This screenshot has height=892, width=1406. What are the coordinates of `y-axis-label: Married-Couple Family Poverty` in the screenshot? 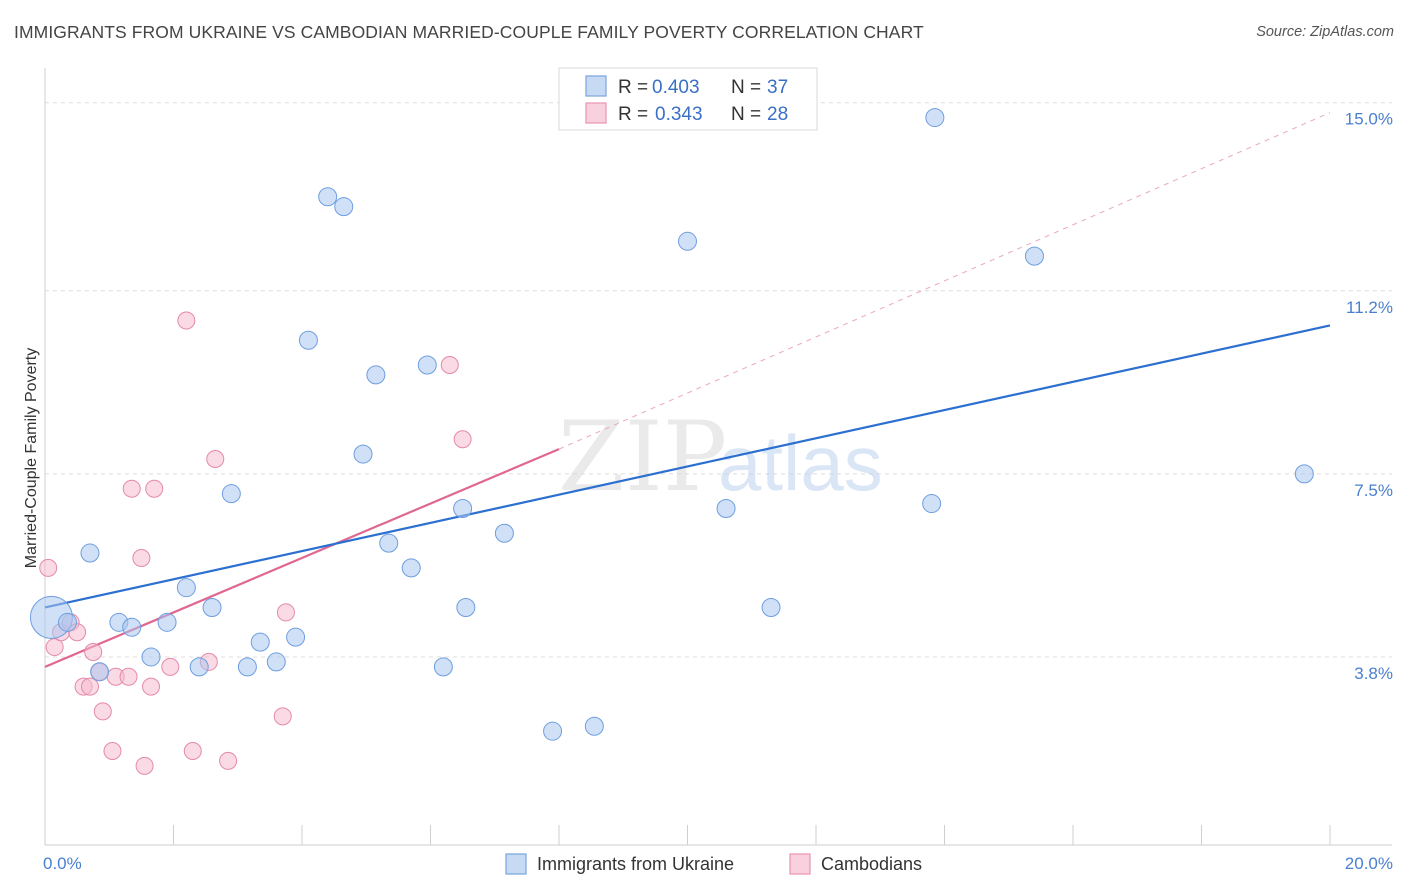 It's located at (31, 458).